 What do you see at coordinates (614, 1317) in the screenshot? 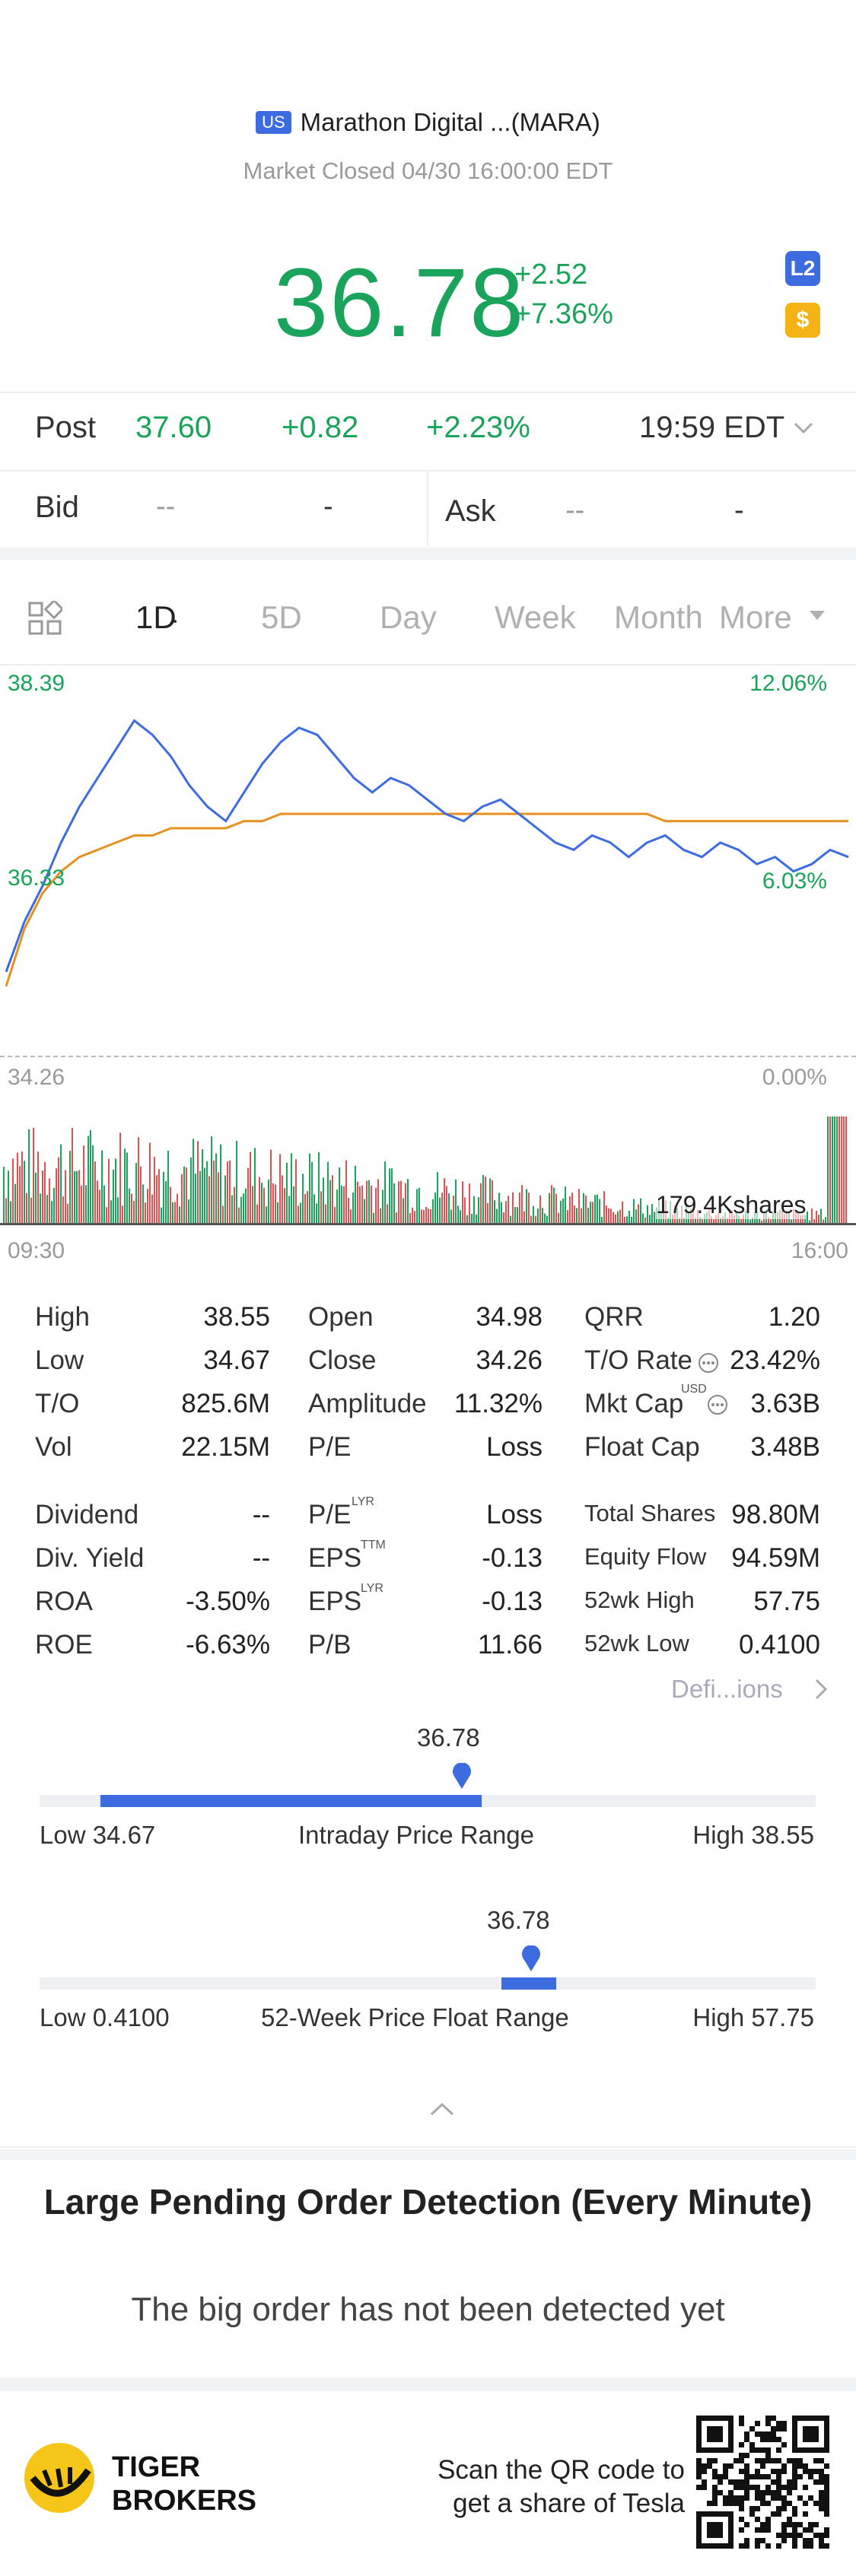
I see `stat-label: QRR` at bounding box center [614, 1317].